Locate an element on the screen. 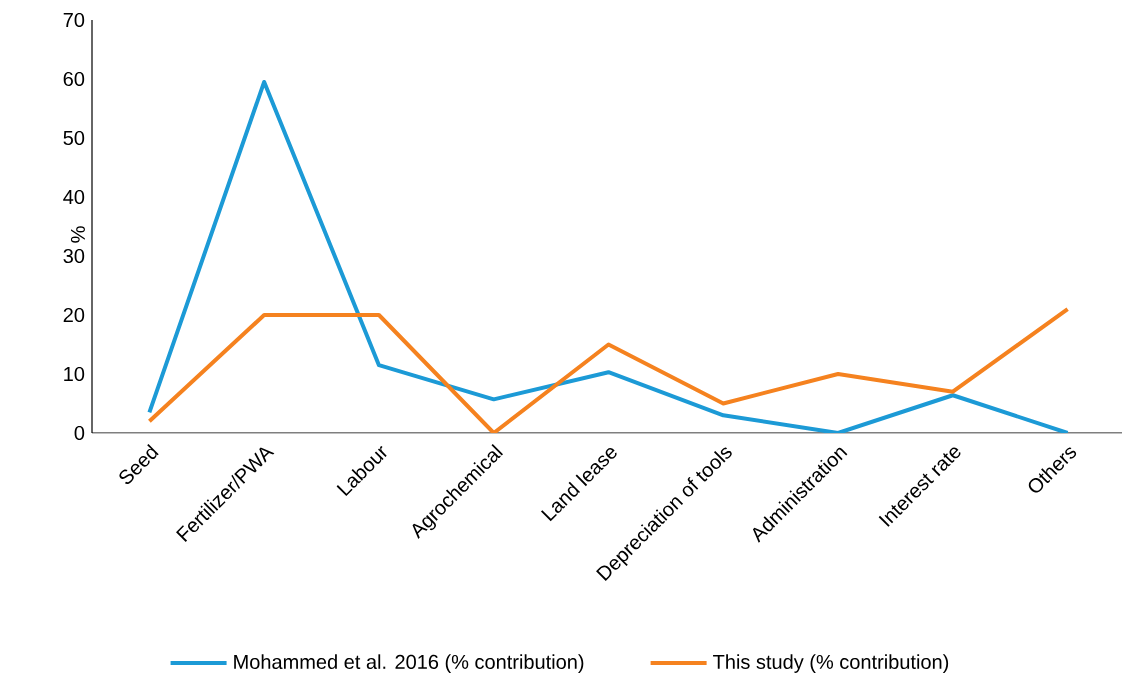  y-tick-label: 20 is located at coordinates (74, 315).